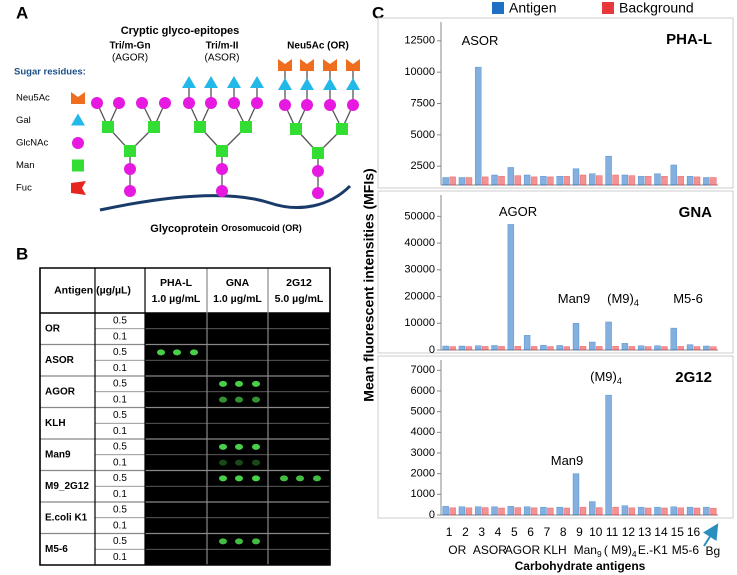 The height and width of the screenshot is (575, 737). Describe the element at coordinates (689, 39) in the screenshot. I see `chart-title: PHA-L` at that location.